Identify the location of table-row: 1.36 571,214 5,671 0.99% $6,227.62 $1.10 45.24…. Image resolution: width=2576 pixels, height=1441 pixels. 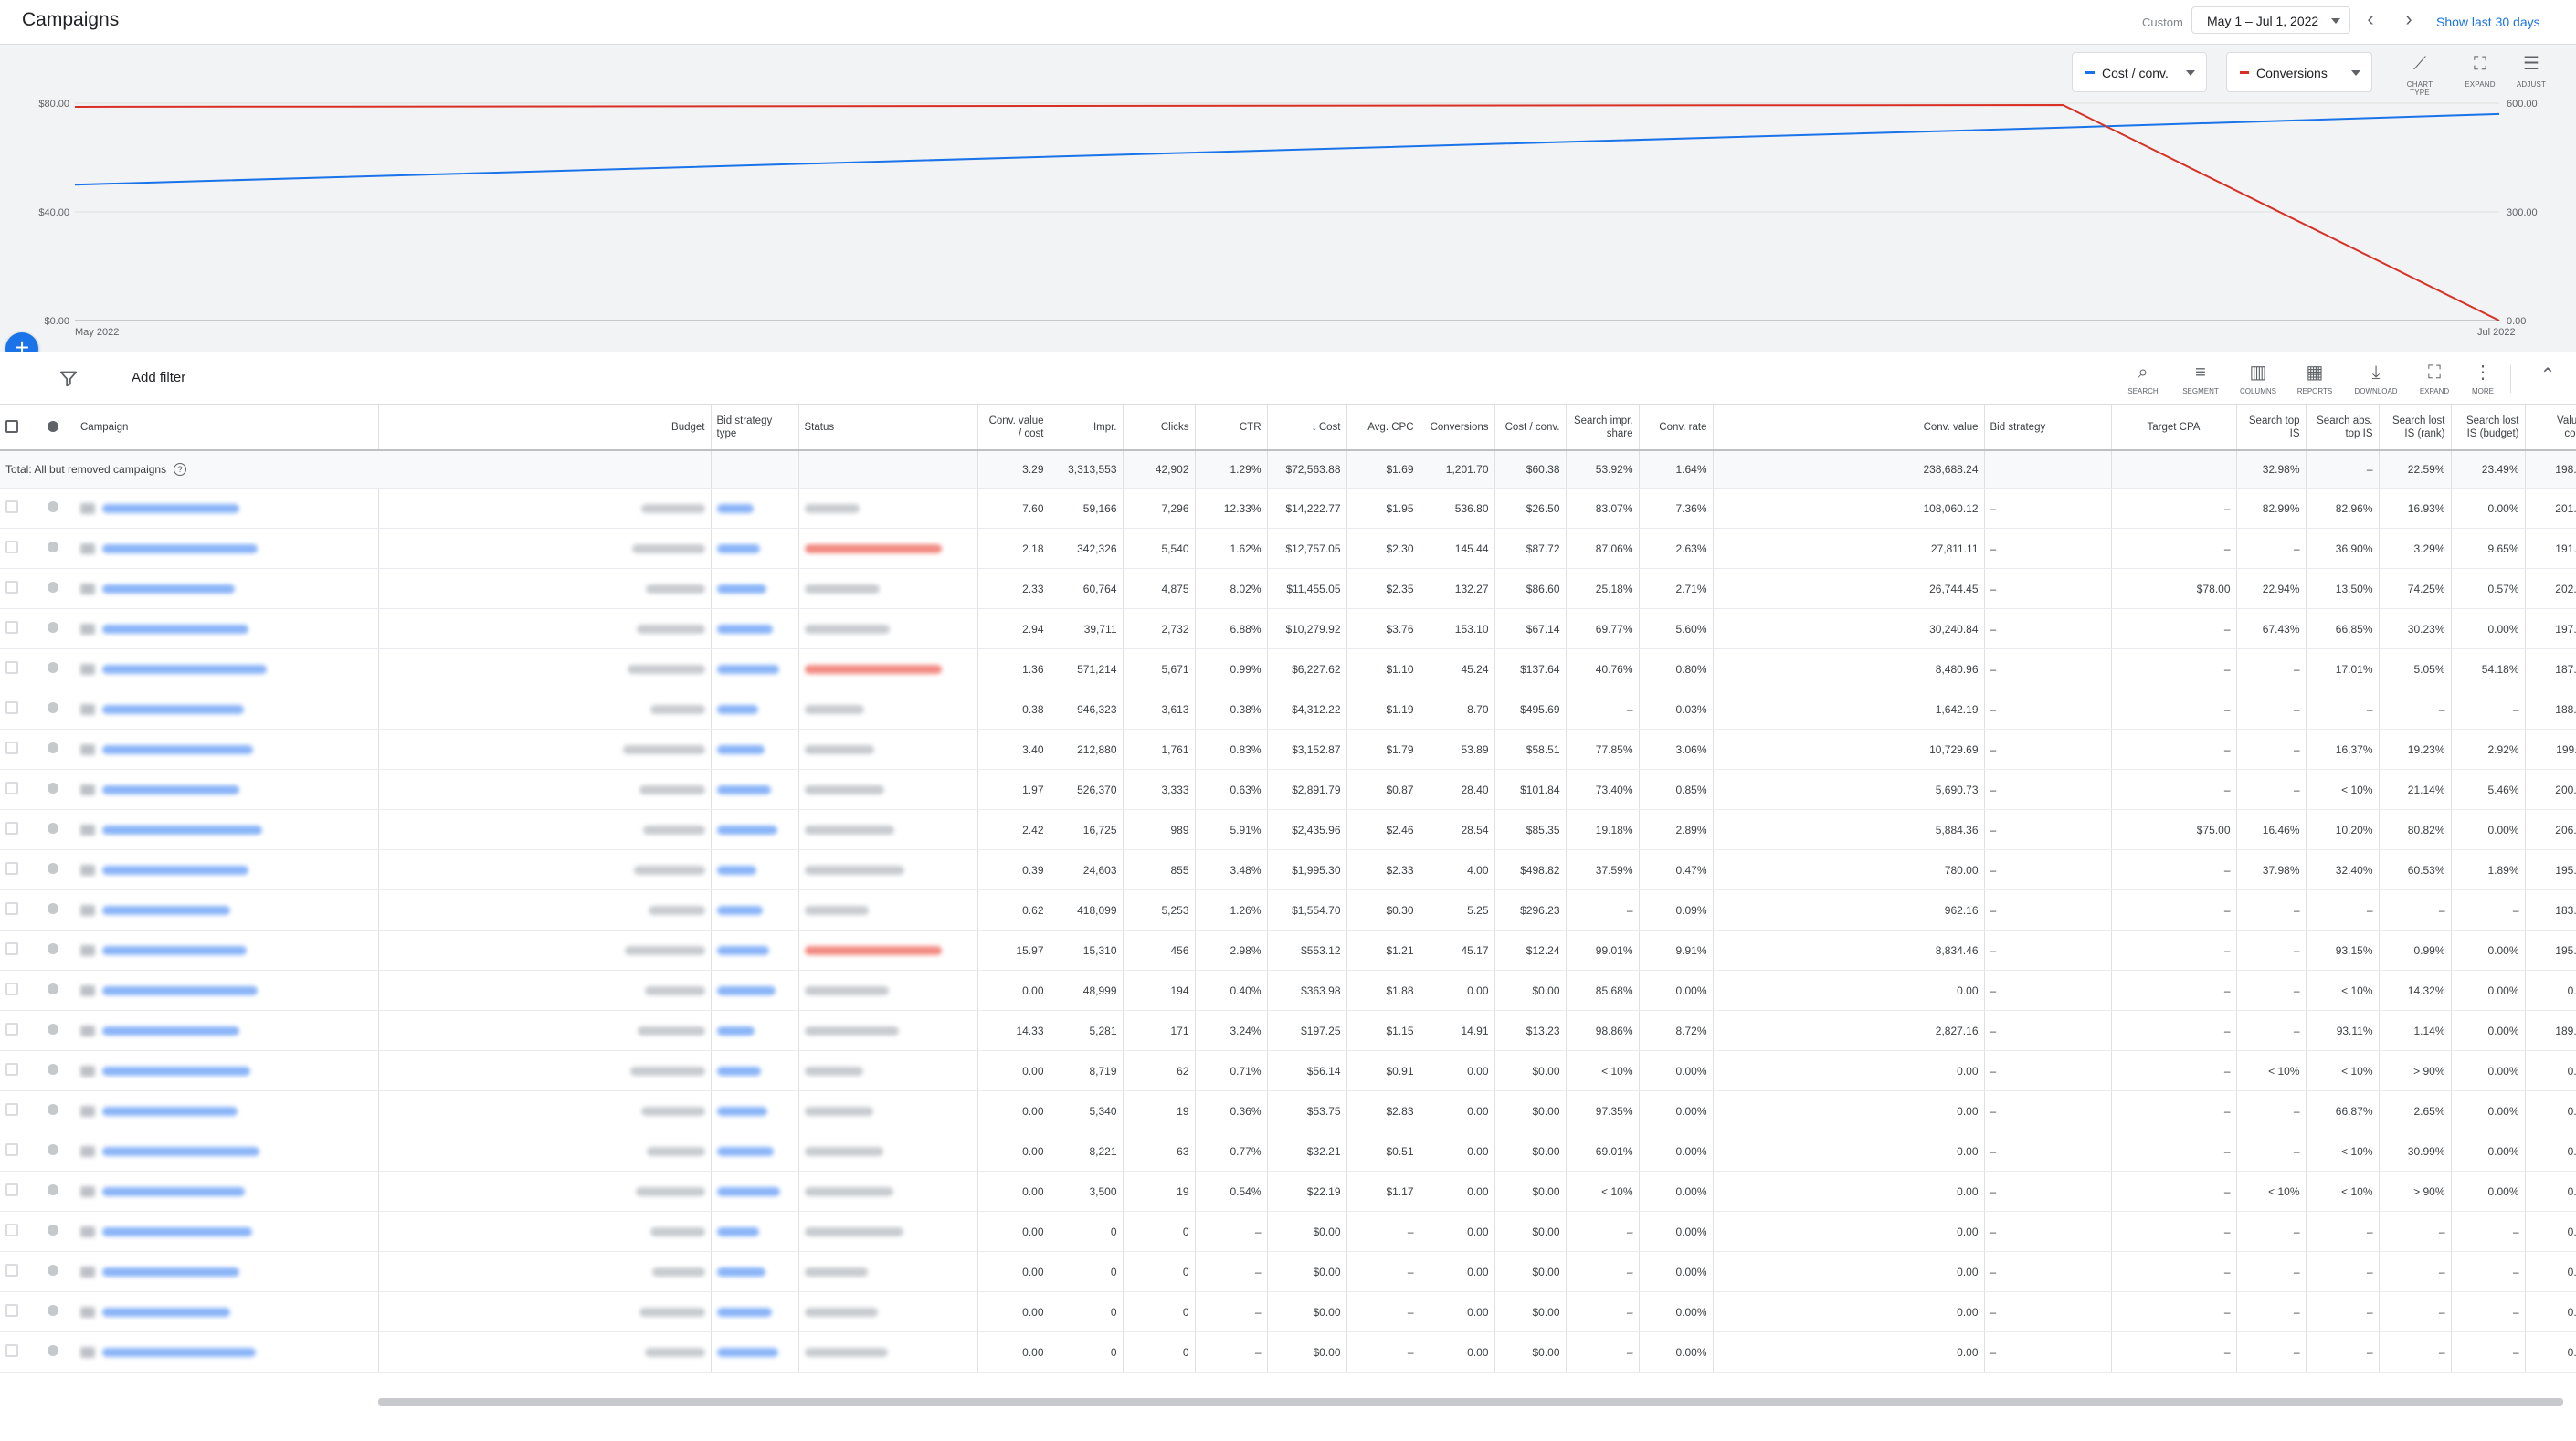
(1288, 668).